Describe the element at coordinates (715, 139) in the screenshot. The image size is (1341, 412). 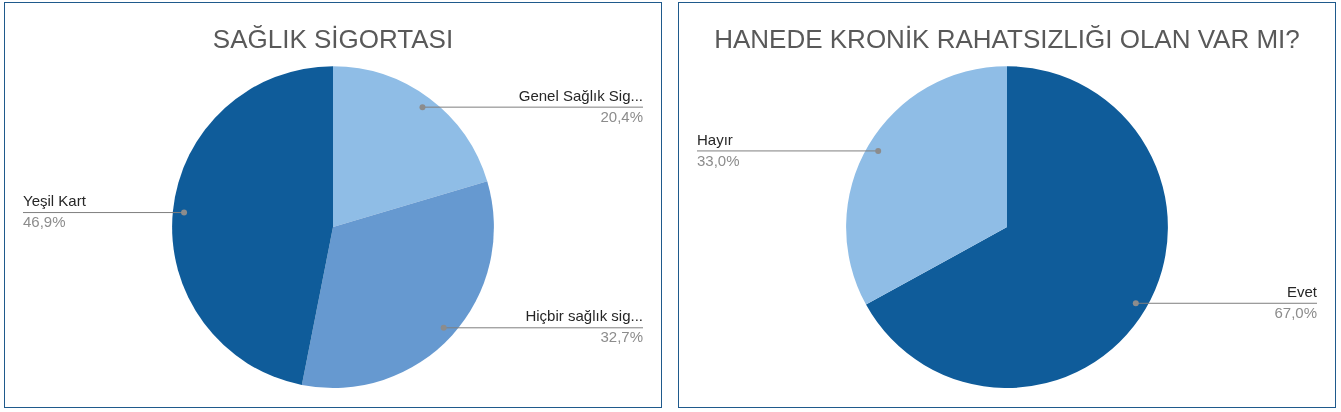
I see `slice-label: Hayır` at that location.